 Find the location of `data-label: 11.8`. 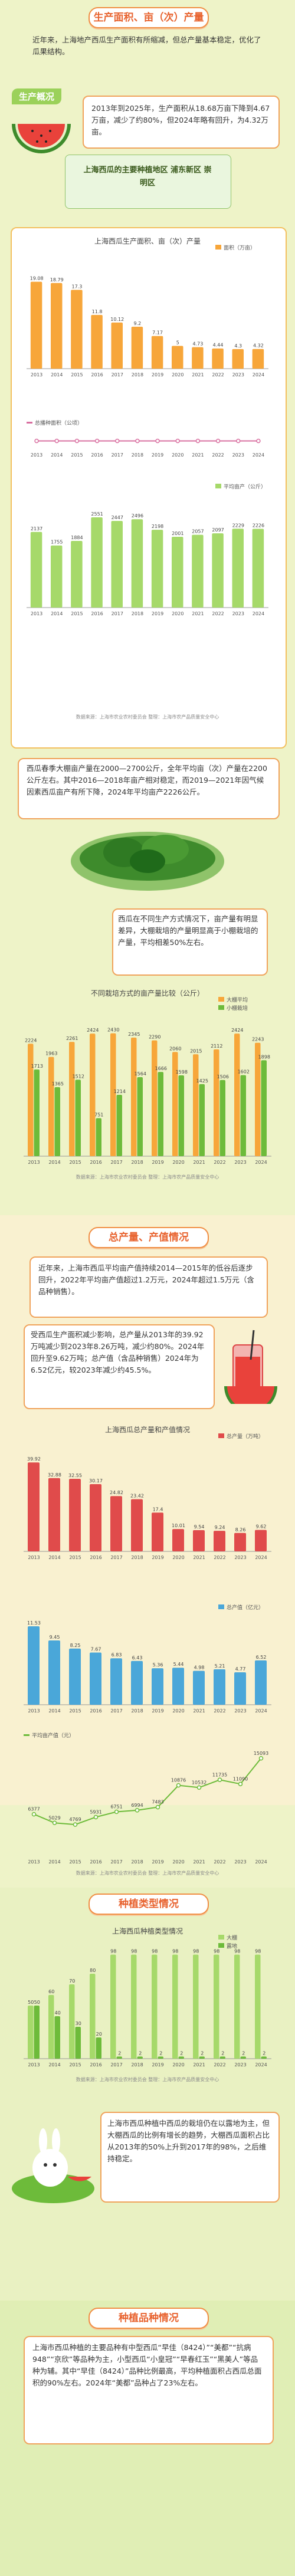

data-label: 11.8 is located at coordinates (97, 311).